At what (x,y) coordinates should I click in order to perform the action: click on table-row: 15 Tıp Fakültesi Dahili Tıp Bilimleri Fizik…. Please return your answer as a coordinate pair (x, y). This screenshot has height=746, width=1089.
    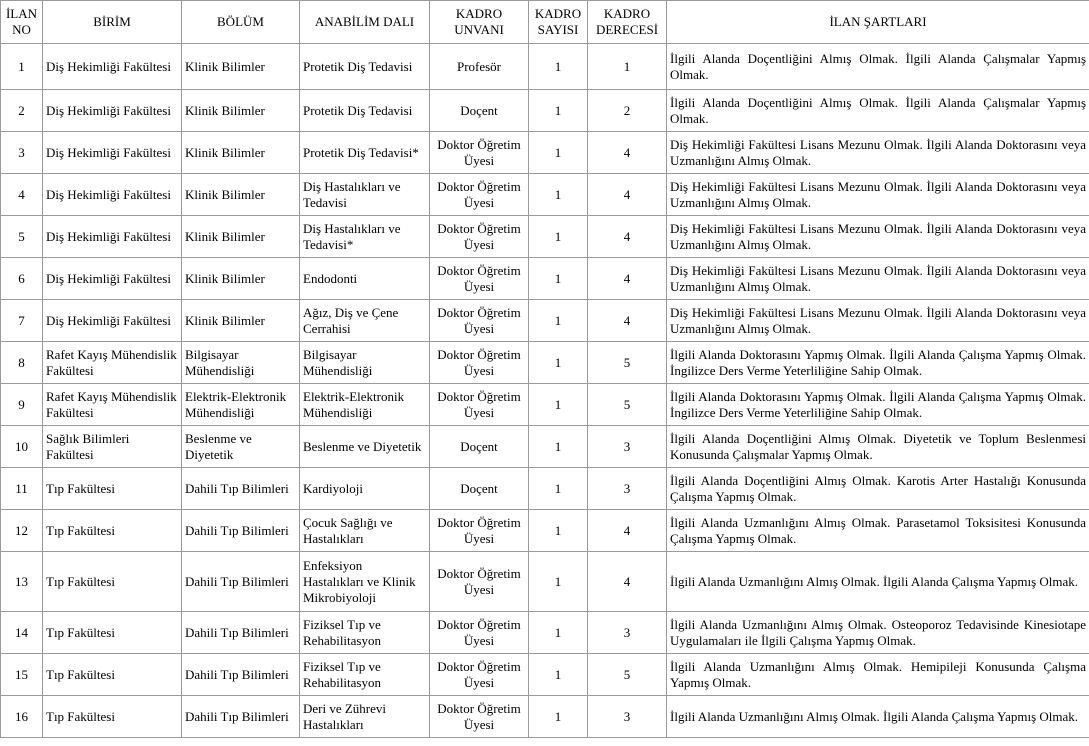
    Looking at the image, I should click on (544, 674).